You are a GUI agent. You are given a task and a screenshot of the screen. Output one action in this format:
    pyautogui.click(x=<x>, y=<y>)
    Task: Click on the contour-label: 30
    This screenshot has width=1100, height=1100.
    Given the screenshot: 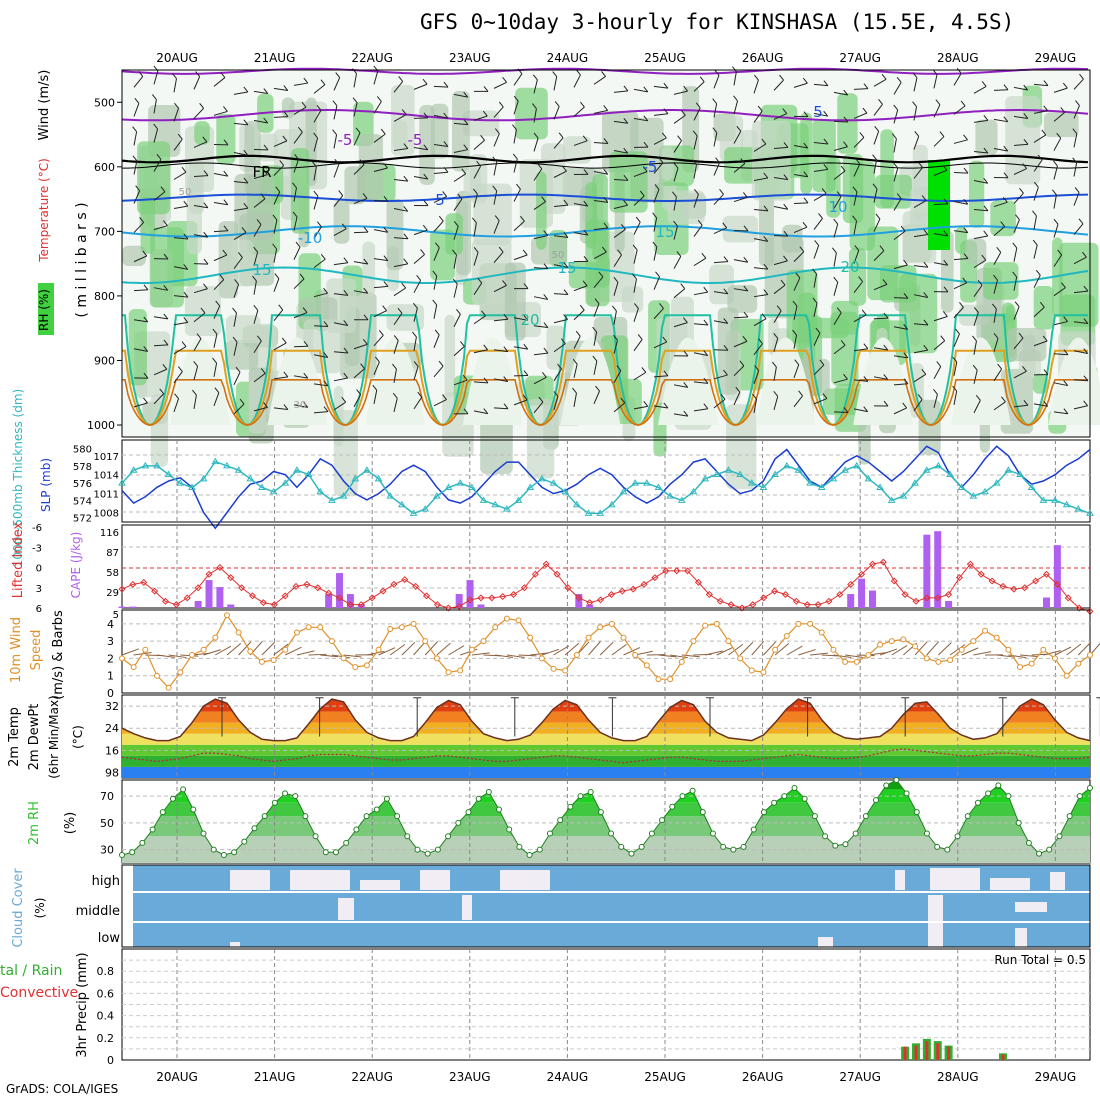 What is the action you would take?
    pyautogui.click(x=300, y=405)
    